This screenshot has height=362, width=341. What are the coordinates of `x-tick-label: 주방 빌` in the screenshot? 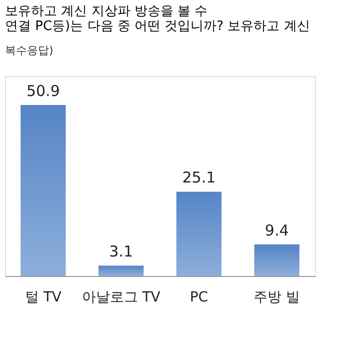 It's located at (277, 298).